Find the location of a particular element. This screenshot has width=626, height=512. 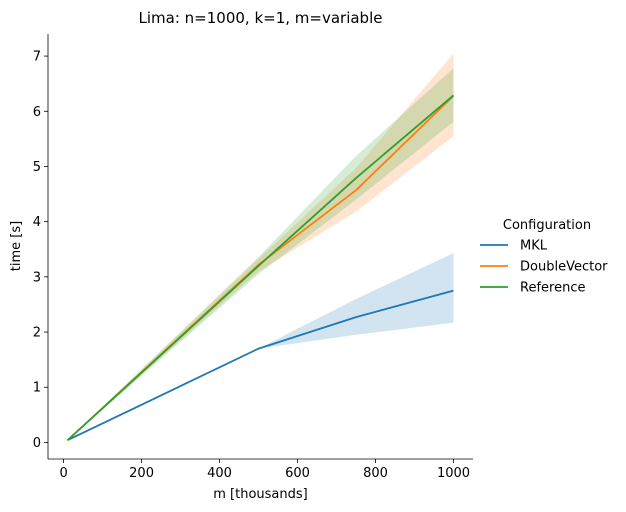

y-tick-label: 3 is located at coordinates (37, 277).